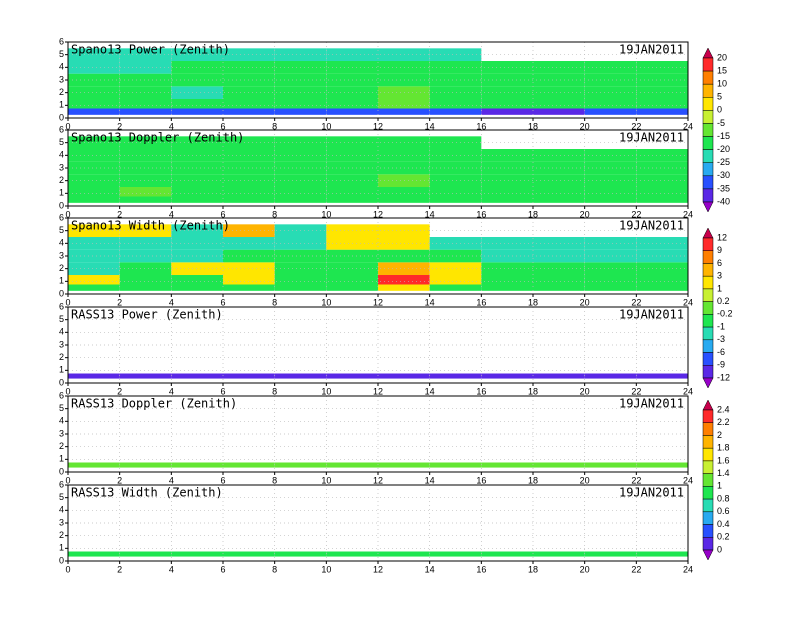 This screenshot has height=617, width=792. I want to click on colorbar-label: 9, so click(719, 250).